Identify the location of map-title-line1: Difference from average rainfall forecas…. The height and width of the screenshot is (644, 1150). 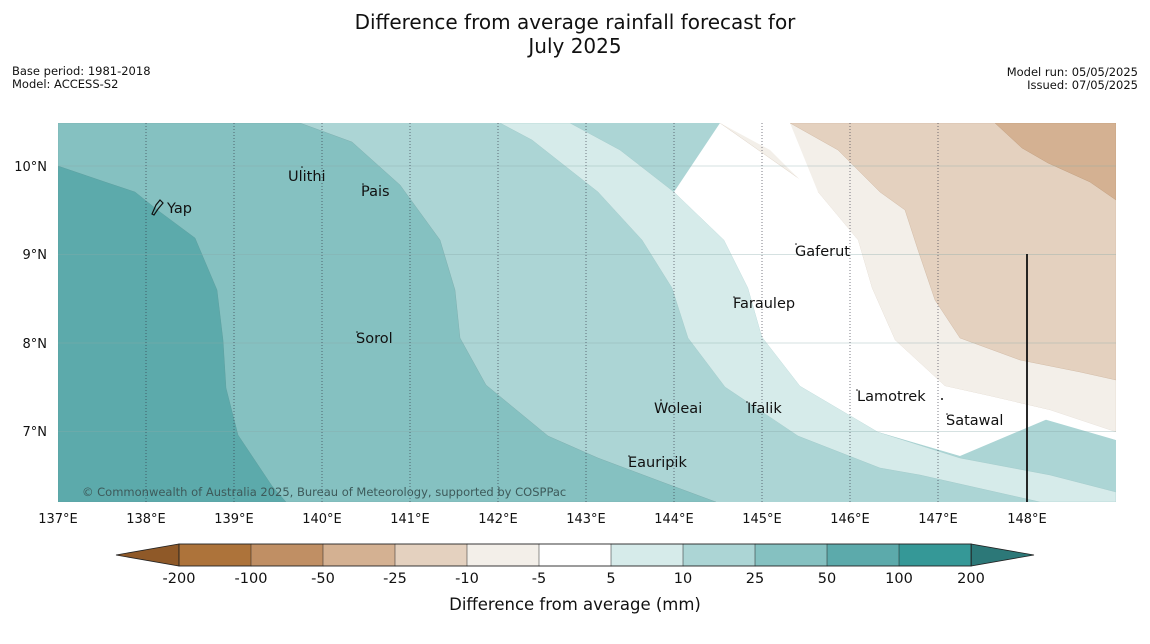
(575, 22).